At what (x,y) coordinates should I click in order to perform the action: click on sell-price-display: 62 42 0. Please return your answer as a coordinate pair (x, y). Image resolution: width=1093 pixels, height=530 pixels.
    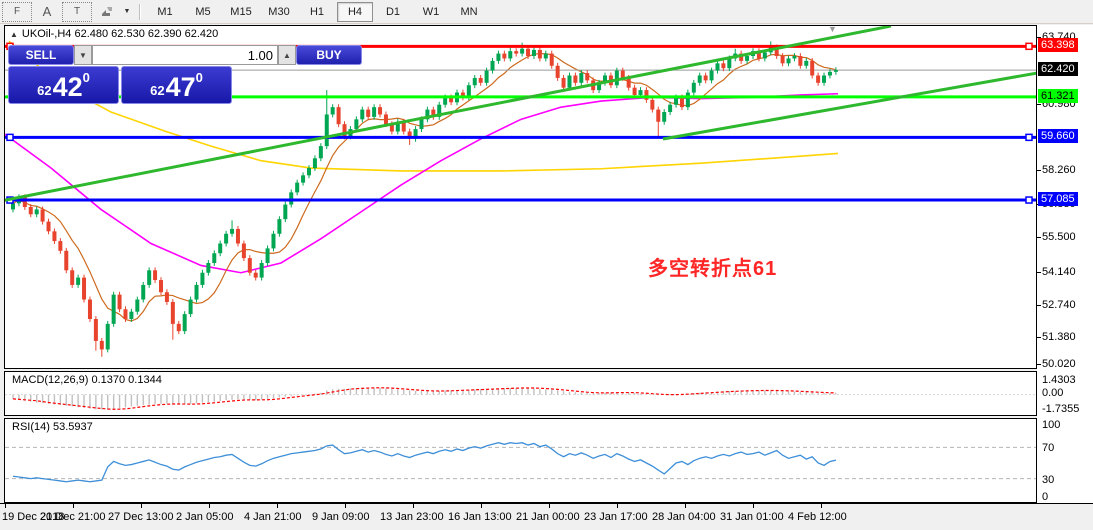
    Looking at the image, I should click on (63, 85).